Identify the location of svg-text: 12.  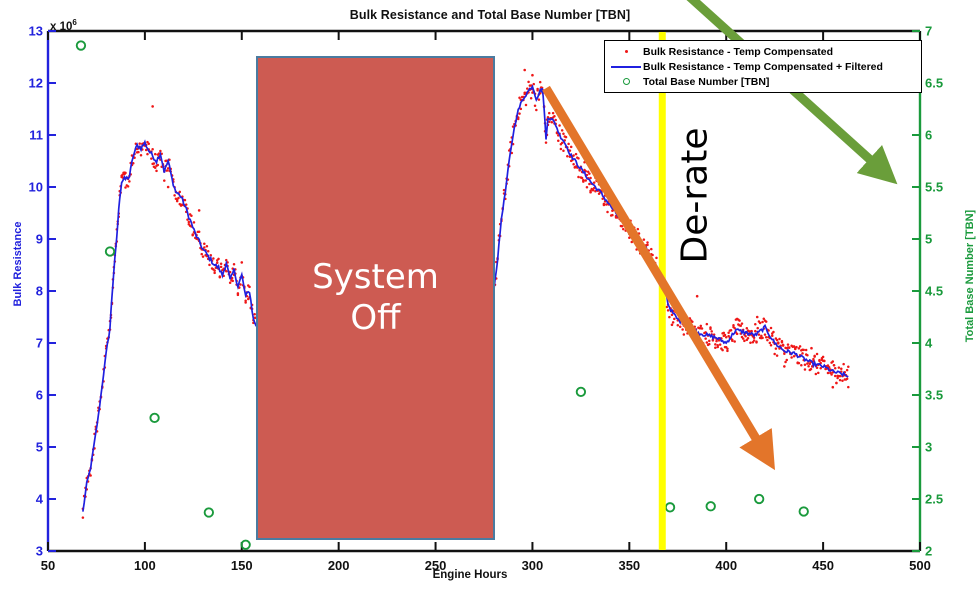
(36, 83).